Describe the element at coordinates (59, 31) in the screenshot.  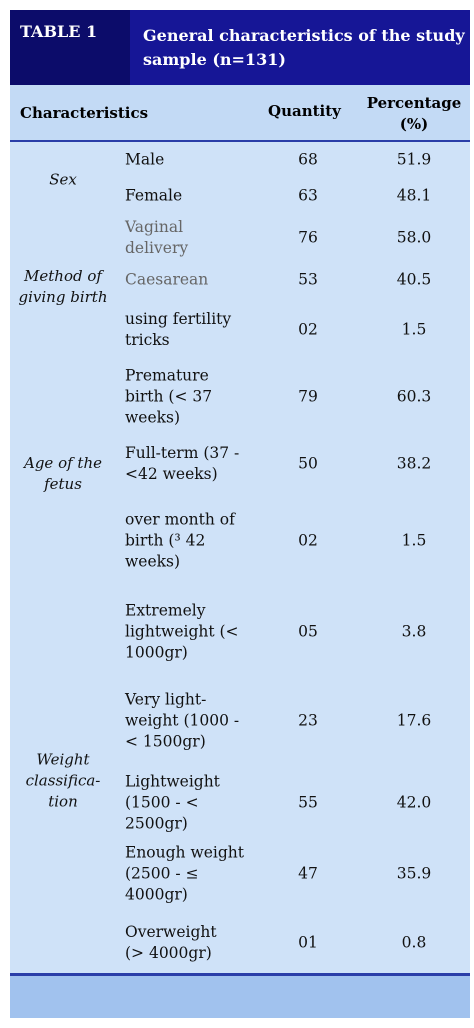
I see `table-label: TABLE 1` at that location.